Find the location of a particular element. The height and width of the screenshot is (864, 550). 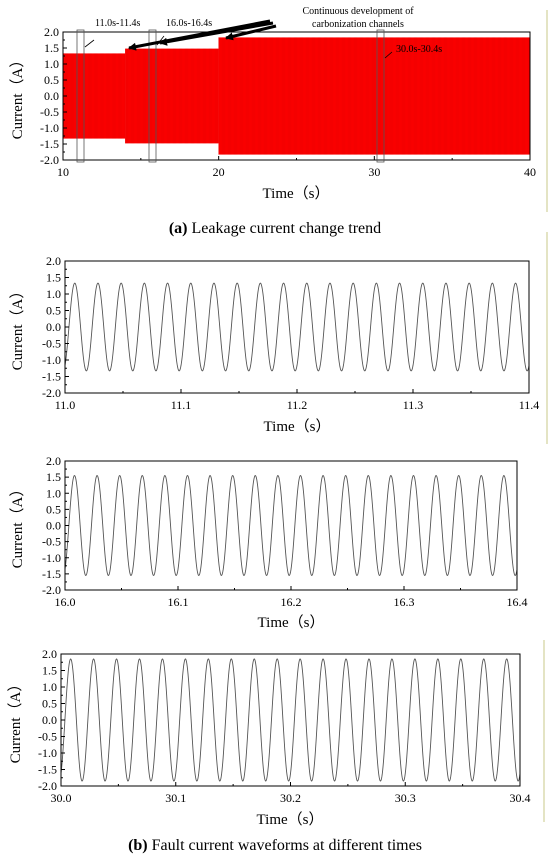

x-tick-label: 30.0 is located at coordinates (61, 798).